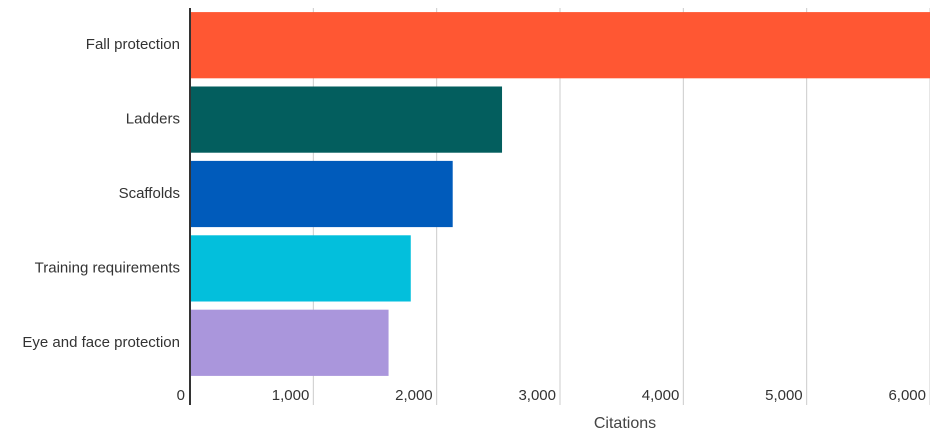 This screenshot has width=930, height=433. What do you see at coordinates (784, 395) in the screenshot?
I see `x-tick-label: 5,000` at bounding box center [784, 395].